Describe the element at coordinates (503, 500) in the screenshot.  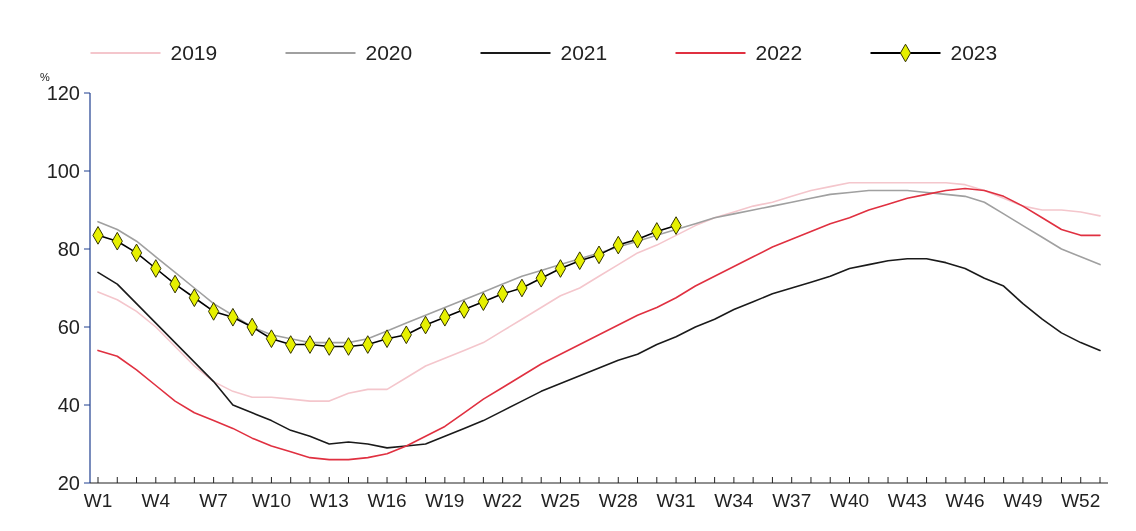
I see `x-tick-label: W22` at that location.